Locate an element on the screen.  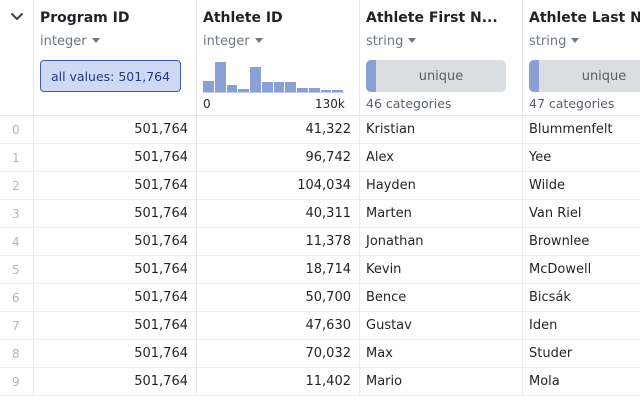
table-row: 5 501,764 18,714 Kevin McDowell is located at coordinates (320, 270).